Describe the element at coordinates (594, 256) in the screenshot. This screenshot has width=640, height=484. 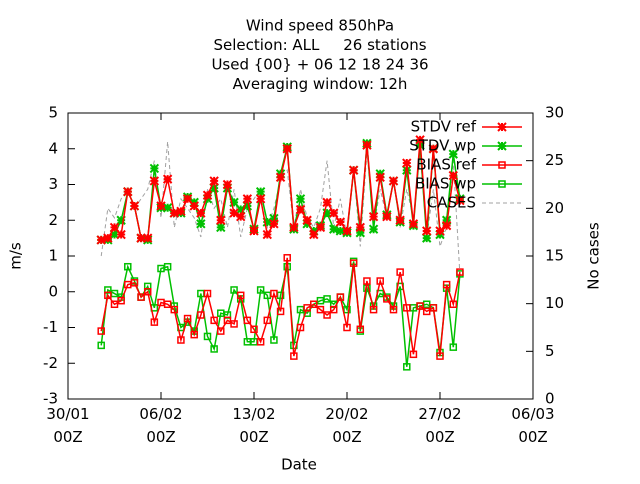
I see `y2-axis-label: No cases` at that location.